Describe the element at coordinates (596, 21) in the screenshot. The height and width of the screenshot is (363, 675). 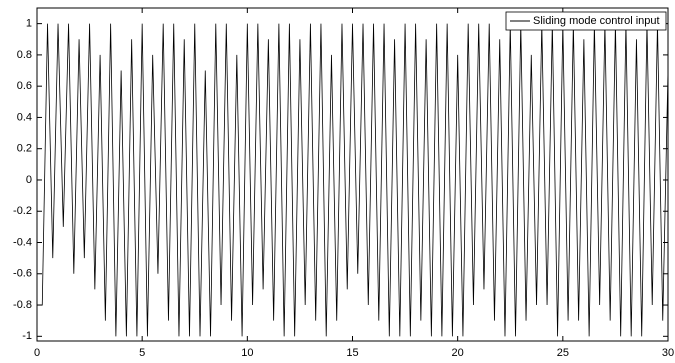
I see `legend-label: Sliding mode control input` at that location.